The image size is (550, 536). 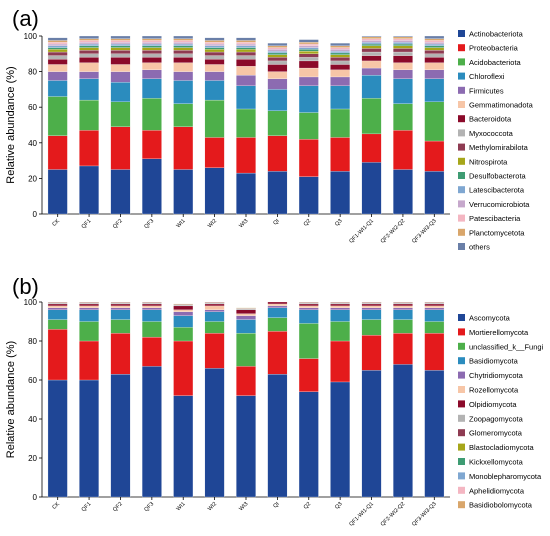 I want to click on x-tick-label: WI1, so click(x=180, y=223).